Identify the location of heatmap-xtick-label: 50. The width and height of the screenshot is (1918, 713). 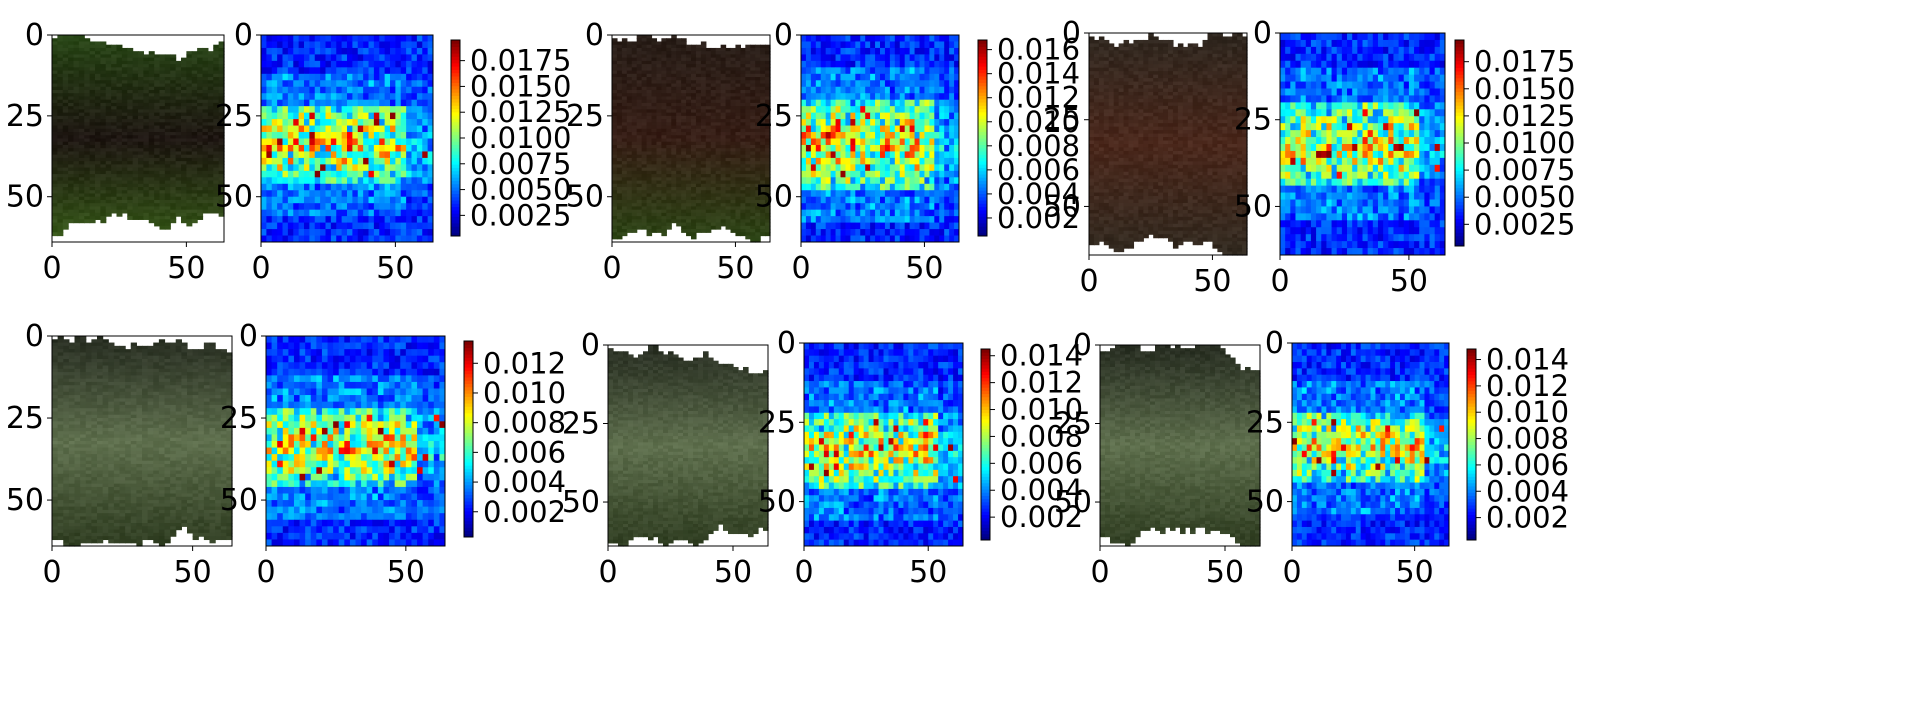
(395, 268).